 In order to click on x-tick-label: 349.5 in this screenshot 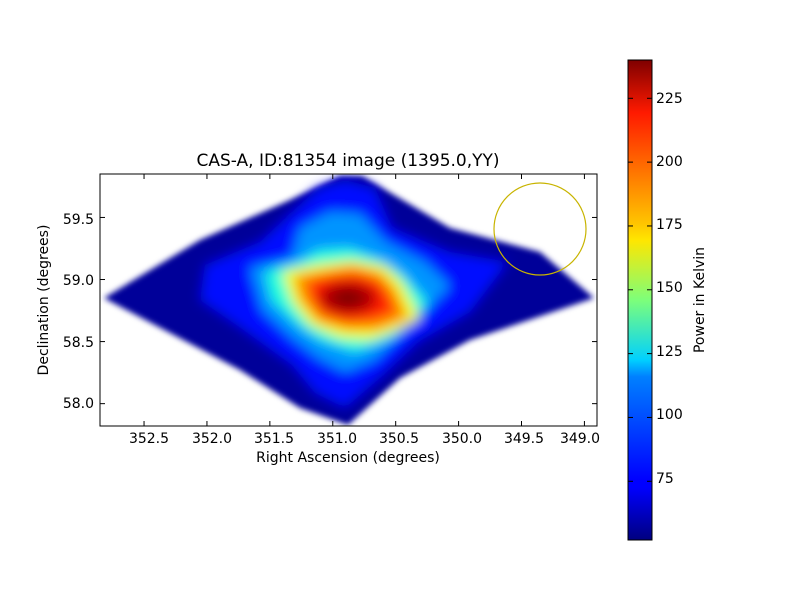, I will do `click(524, 439)`.